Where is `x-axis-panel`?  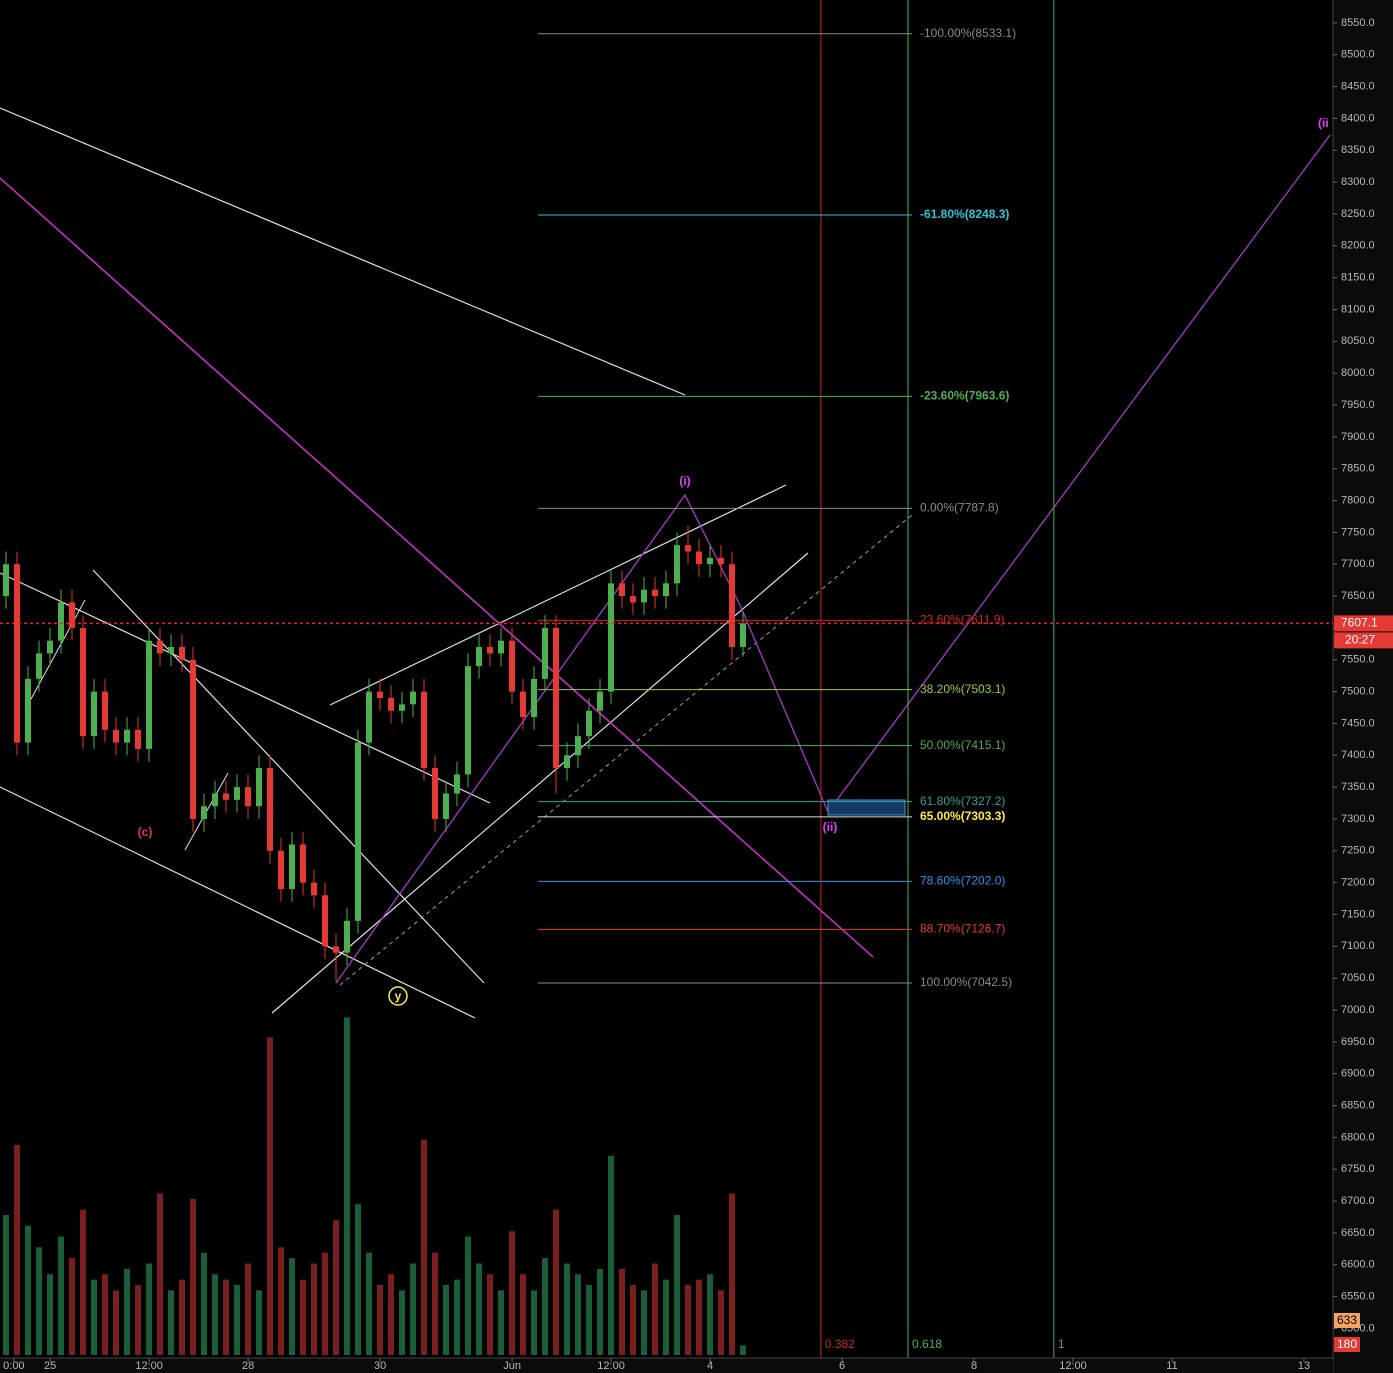 x-axis-panel is located at coordinates (666, 1365).